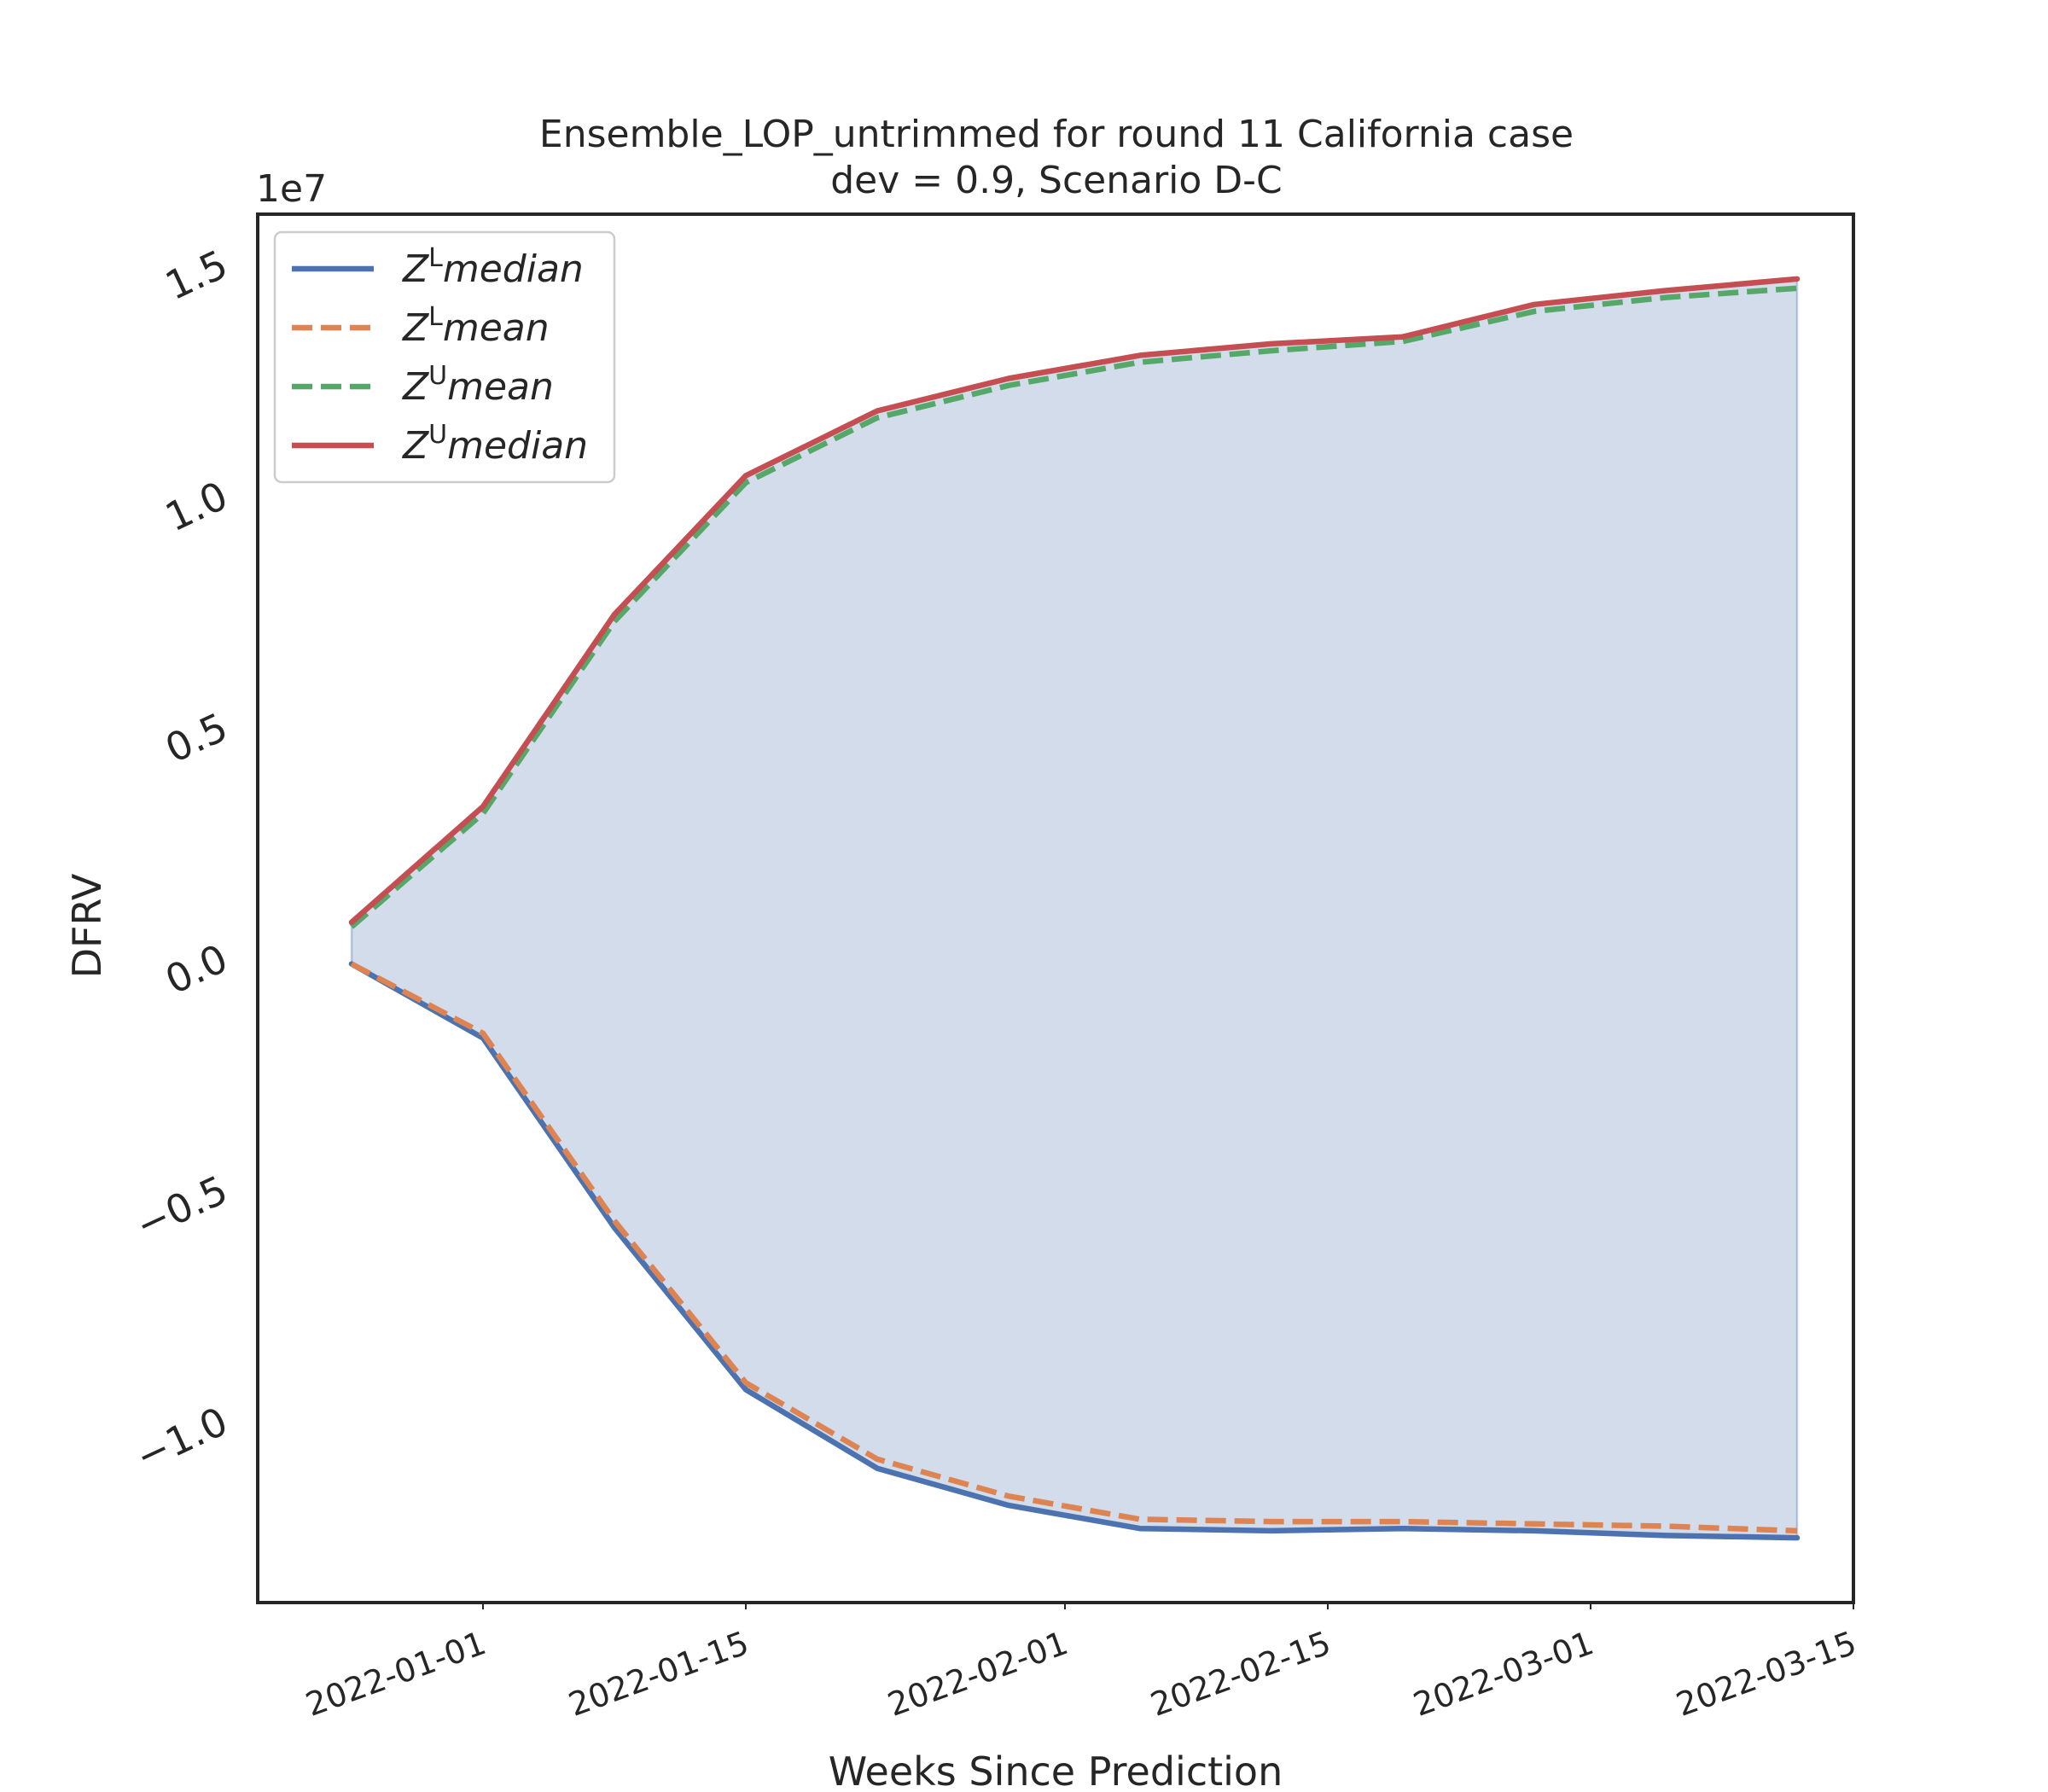  I want to click on y-tick-label: 0.5, so click(197, 738).